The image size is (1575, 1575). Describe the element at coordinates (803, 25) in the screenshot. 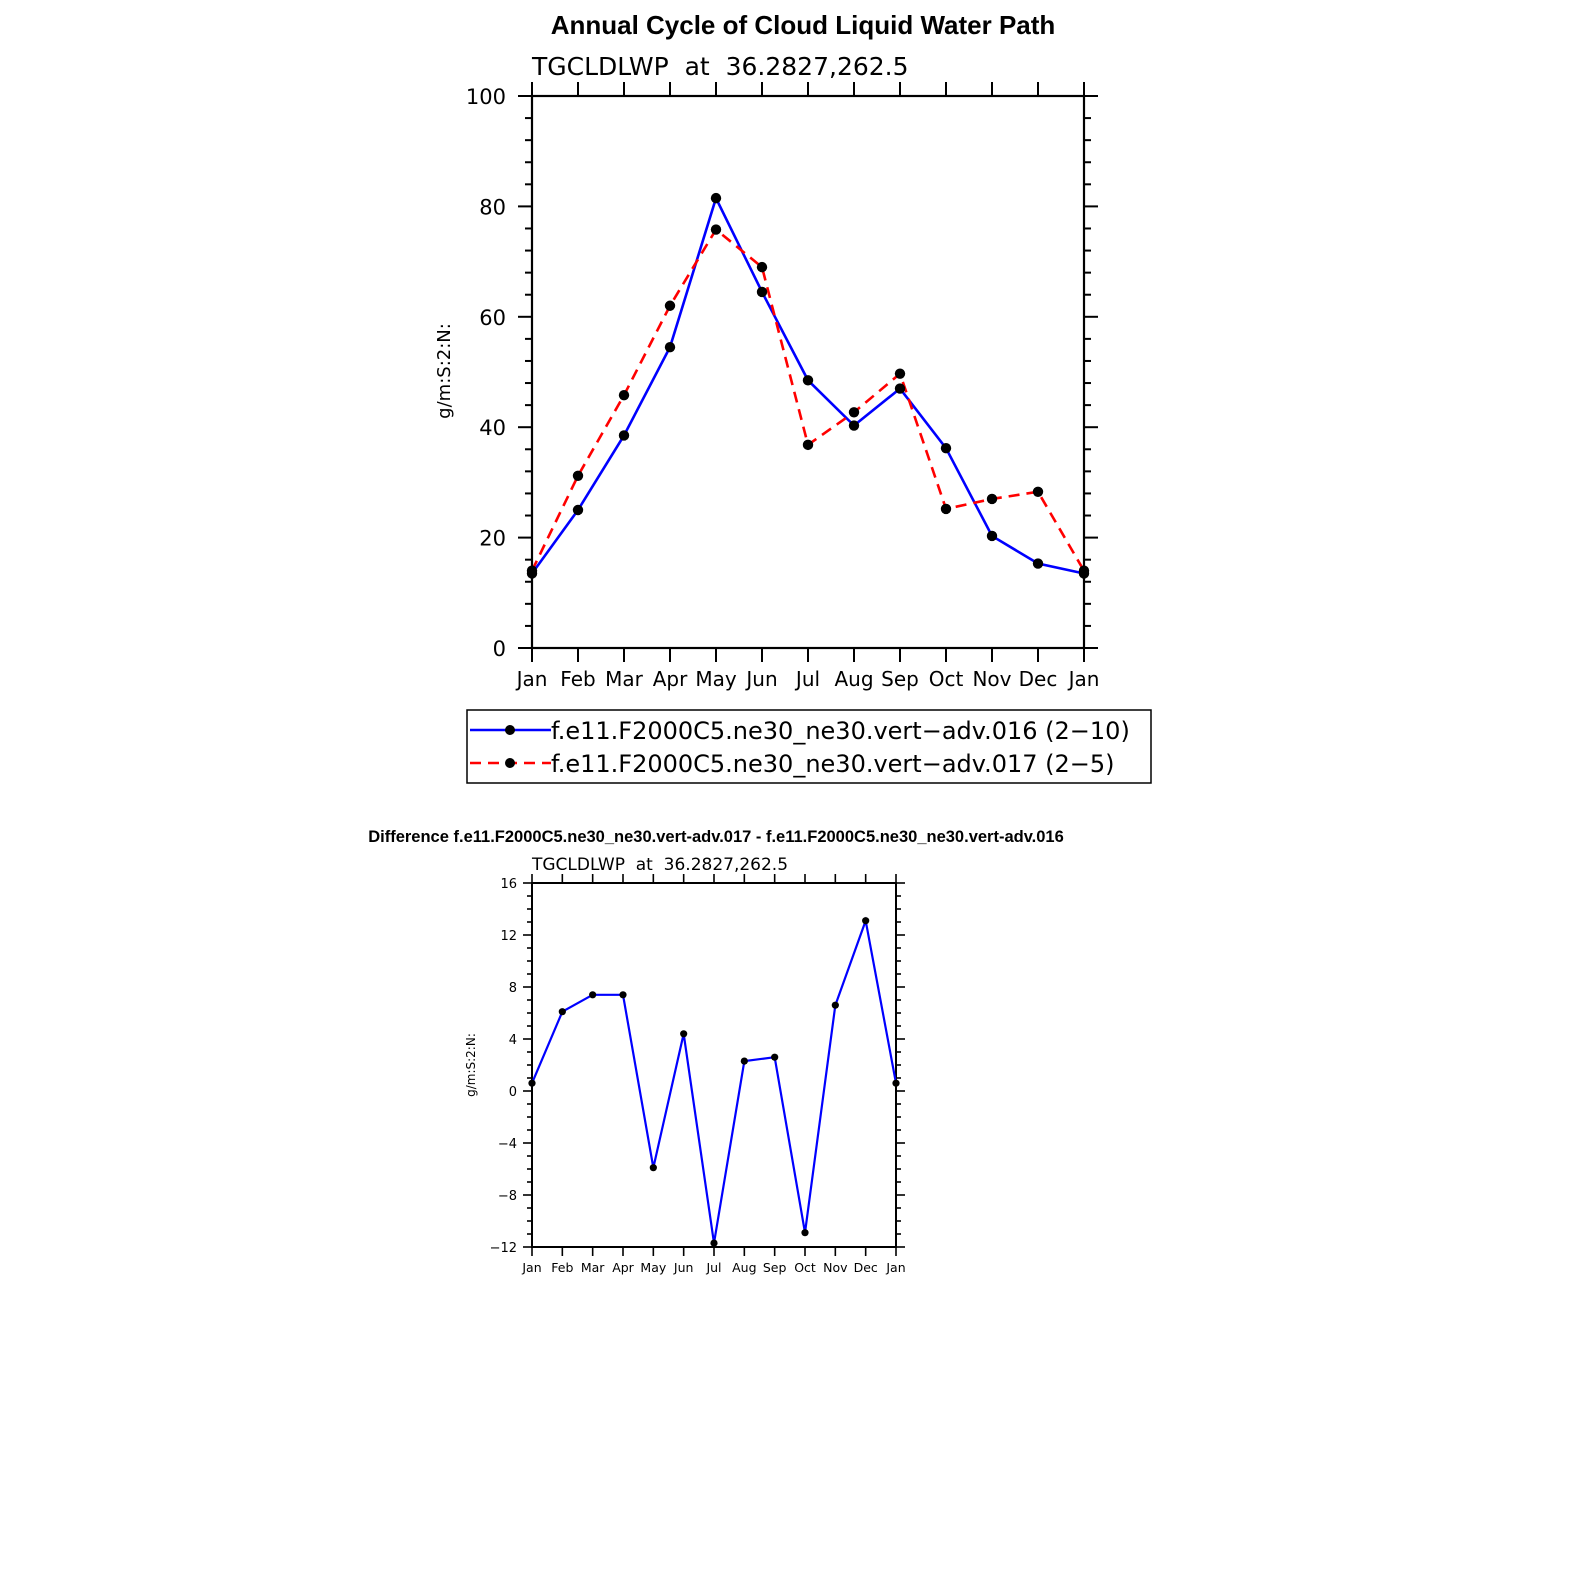

I see `main-chart-title: Annual Cycle of Cloud Liquid Water Path` at that location.